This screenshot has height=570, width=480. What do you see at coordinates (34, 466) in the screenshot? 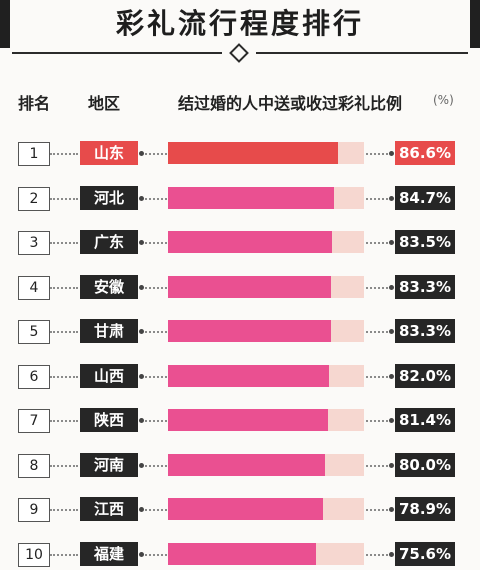
I see `rank-number: 8` at bounding box center [34, 466].